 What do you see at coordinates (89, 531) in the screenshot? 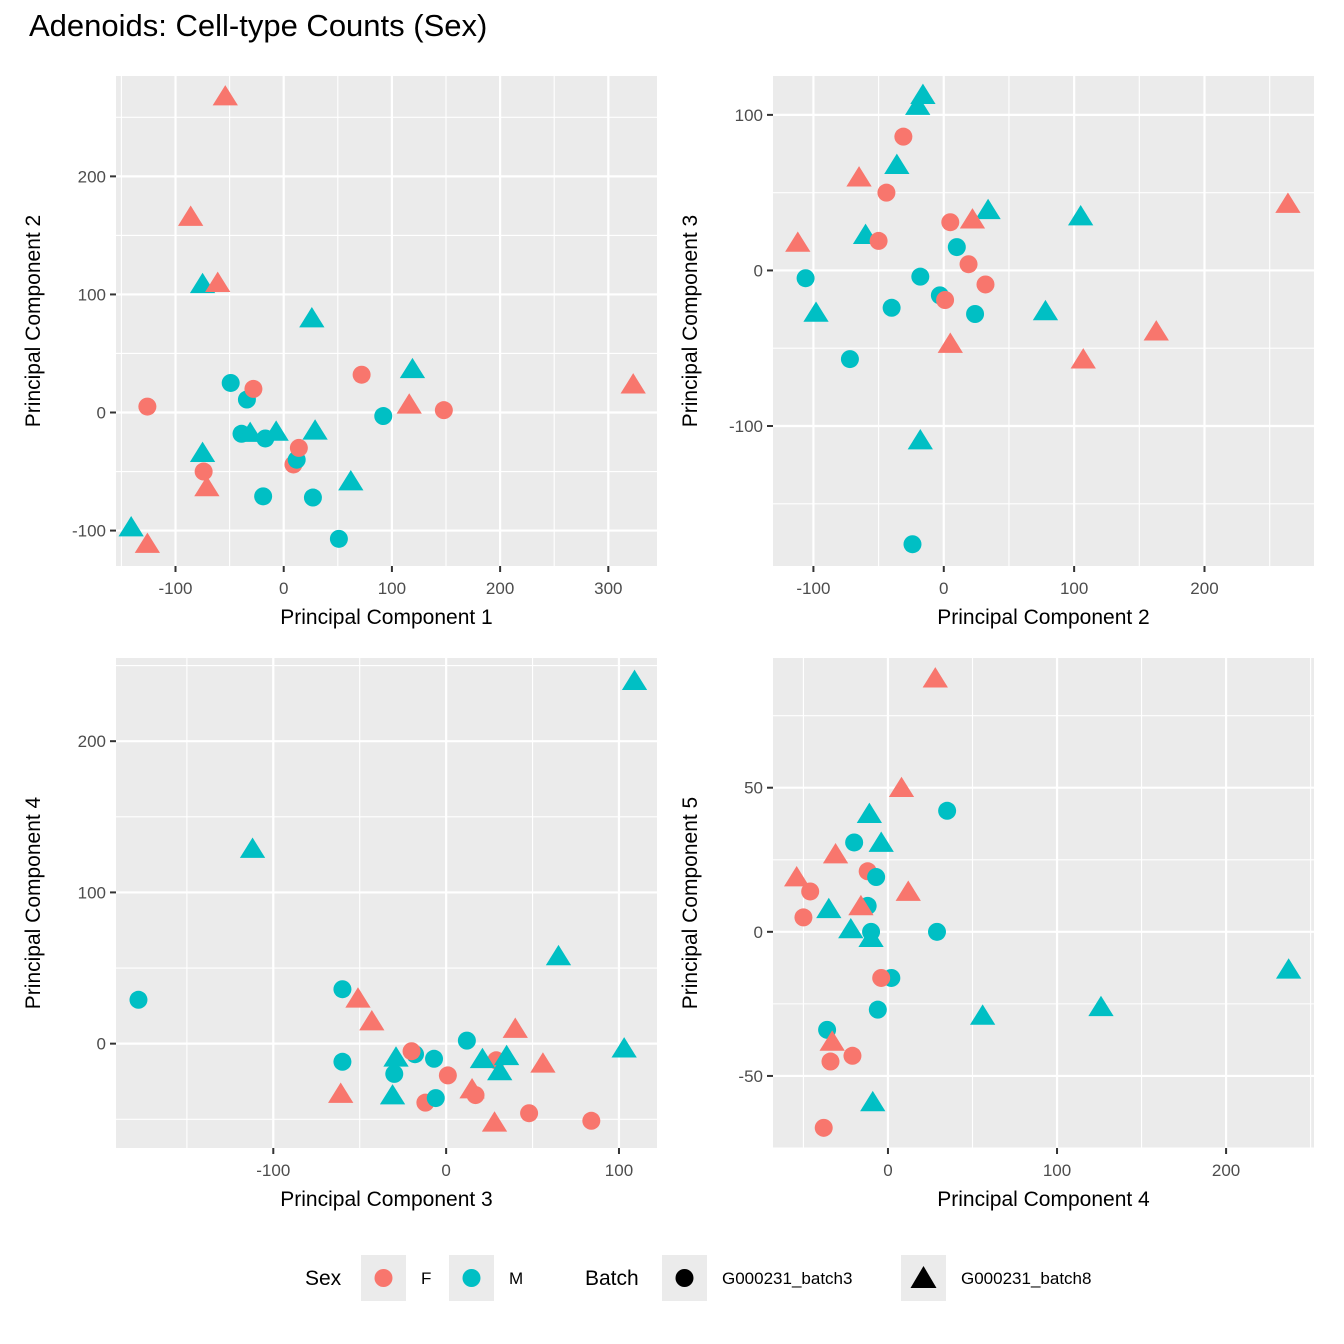
I see `y-tick-label: -100` at bounding box center [89, 531].